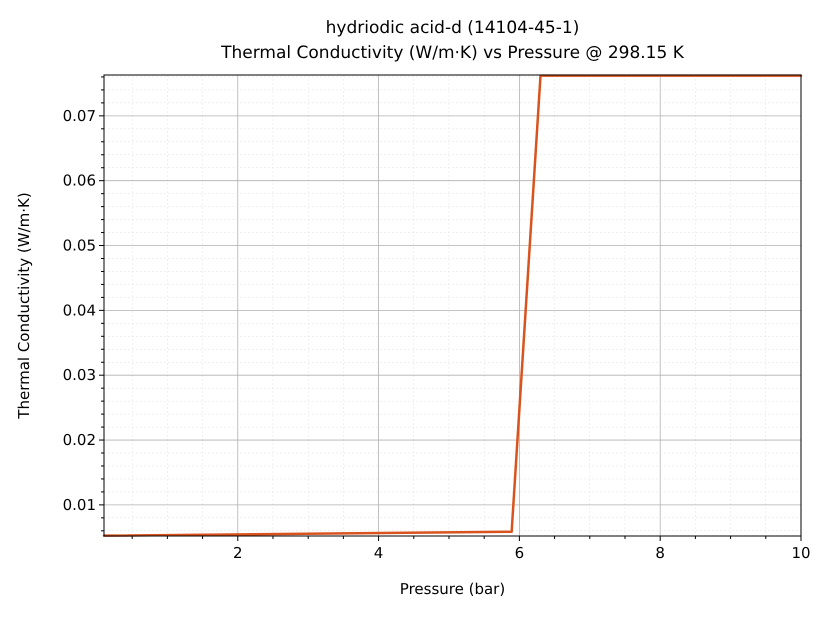  What do you see at coordinates (453, 589) in the screenshot?
I see `x-axis-title: Pressure (bar)` at bounding box center [453, 589].